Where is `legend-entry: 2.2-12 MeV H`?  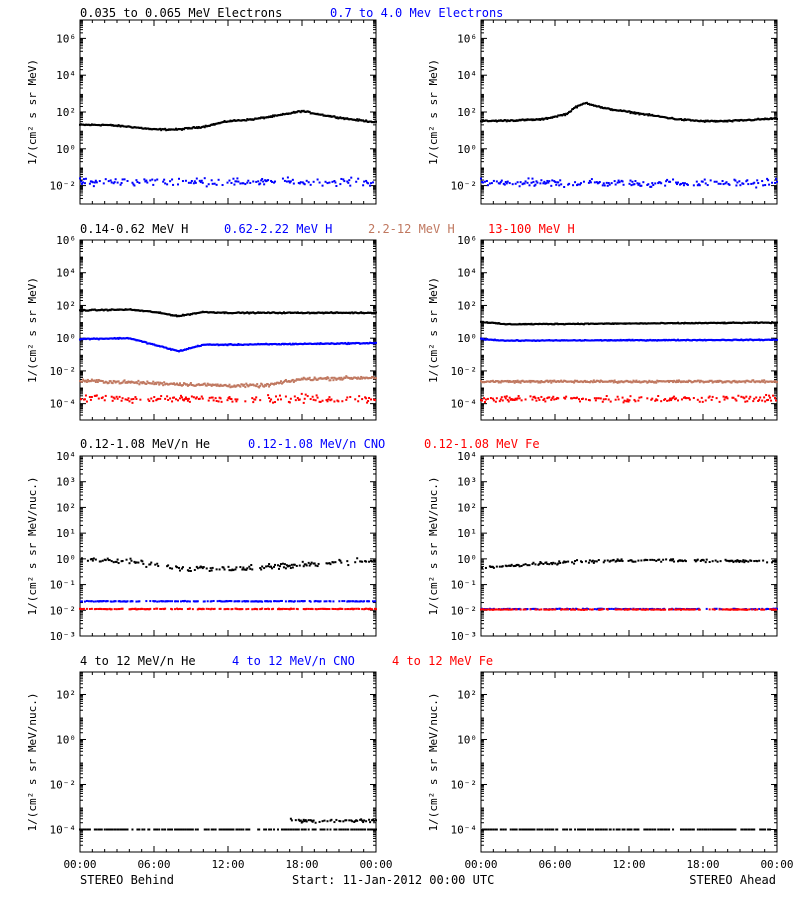
legend-entry: 2.2-12 MeV H is located at coordinates (411, 229).